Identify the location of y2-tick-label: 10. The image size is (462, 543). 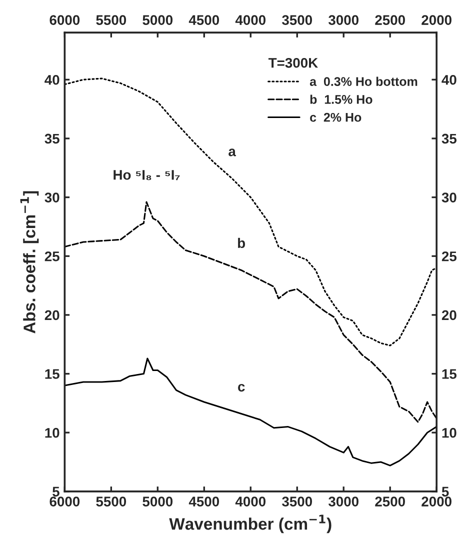
(449, 433).